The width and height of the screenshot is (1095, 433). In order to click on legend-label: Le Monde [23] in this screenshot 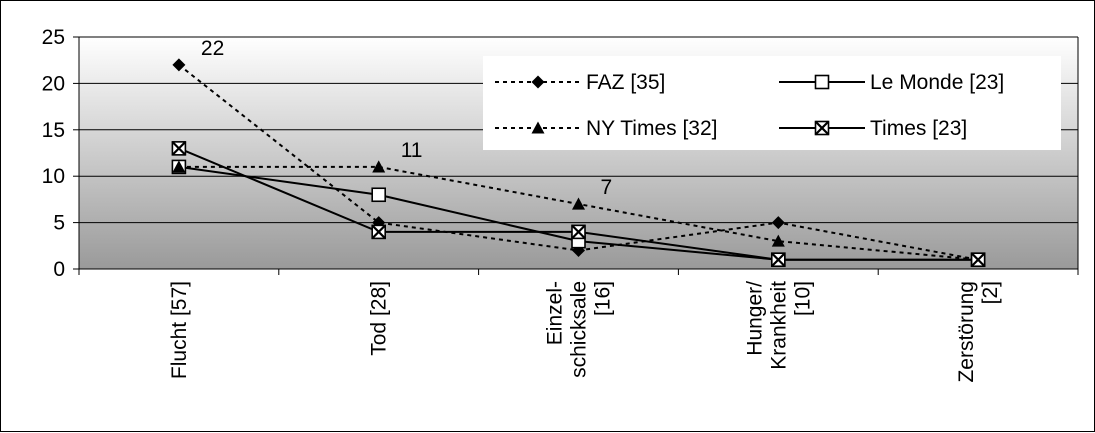, I will do `click(937, 82)`.